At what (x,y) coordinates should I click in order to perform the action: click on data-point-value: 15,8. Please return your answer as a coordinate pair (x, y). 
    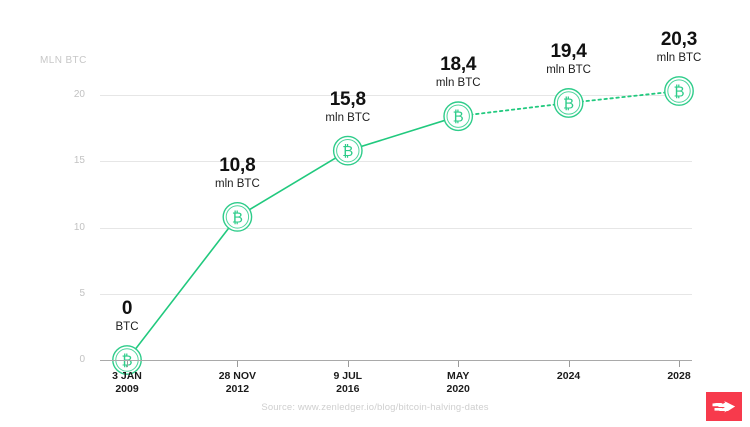
    Looking at the image, I should click on (347, 99).